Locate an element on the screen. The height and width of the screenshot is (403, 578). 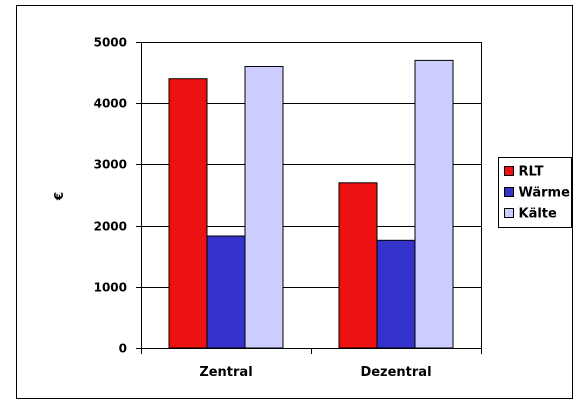
bar-wärme-dezentral is located at coordinates (396, 294).